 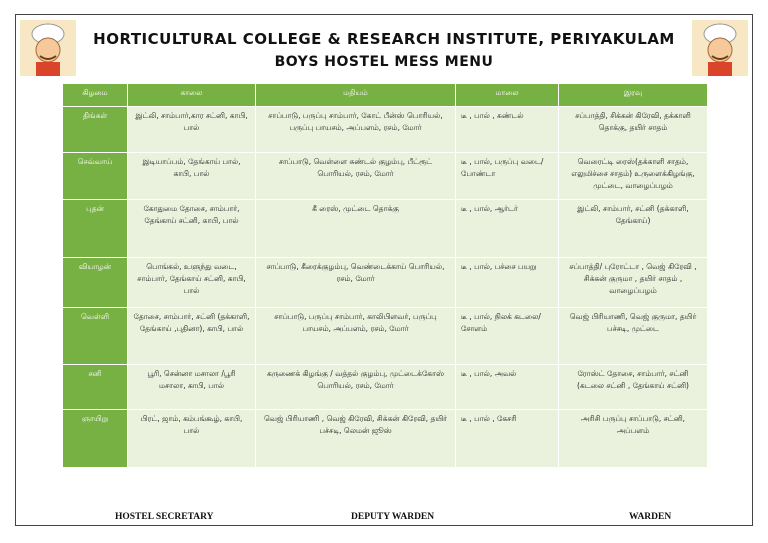 What do you see at coordinates (191, 129) in the screenshot?
I see `menu-cell: இட்லி, சாம்பார்,கார சட்னி, காபி, பால்` at bounding box center [191, 129].